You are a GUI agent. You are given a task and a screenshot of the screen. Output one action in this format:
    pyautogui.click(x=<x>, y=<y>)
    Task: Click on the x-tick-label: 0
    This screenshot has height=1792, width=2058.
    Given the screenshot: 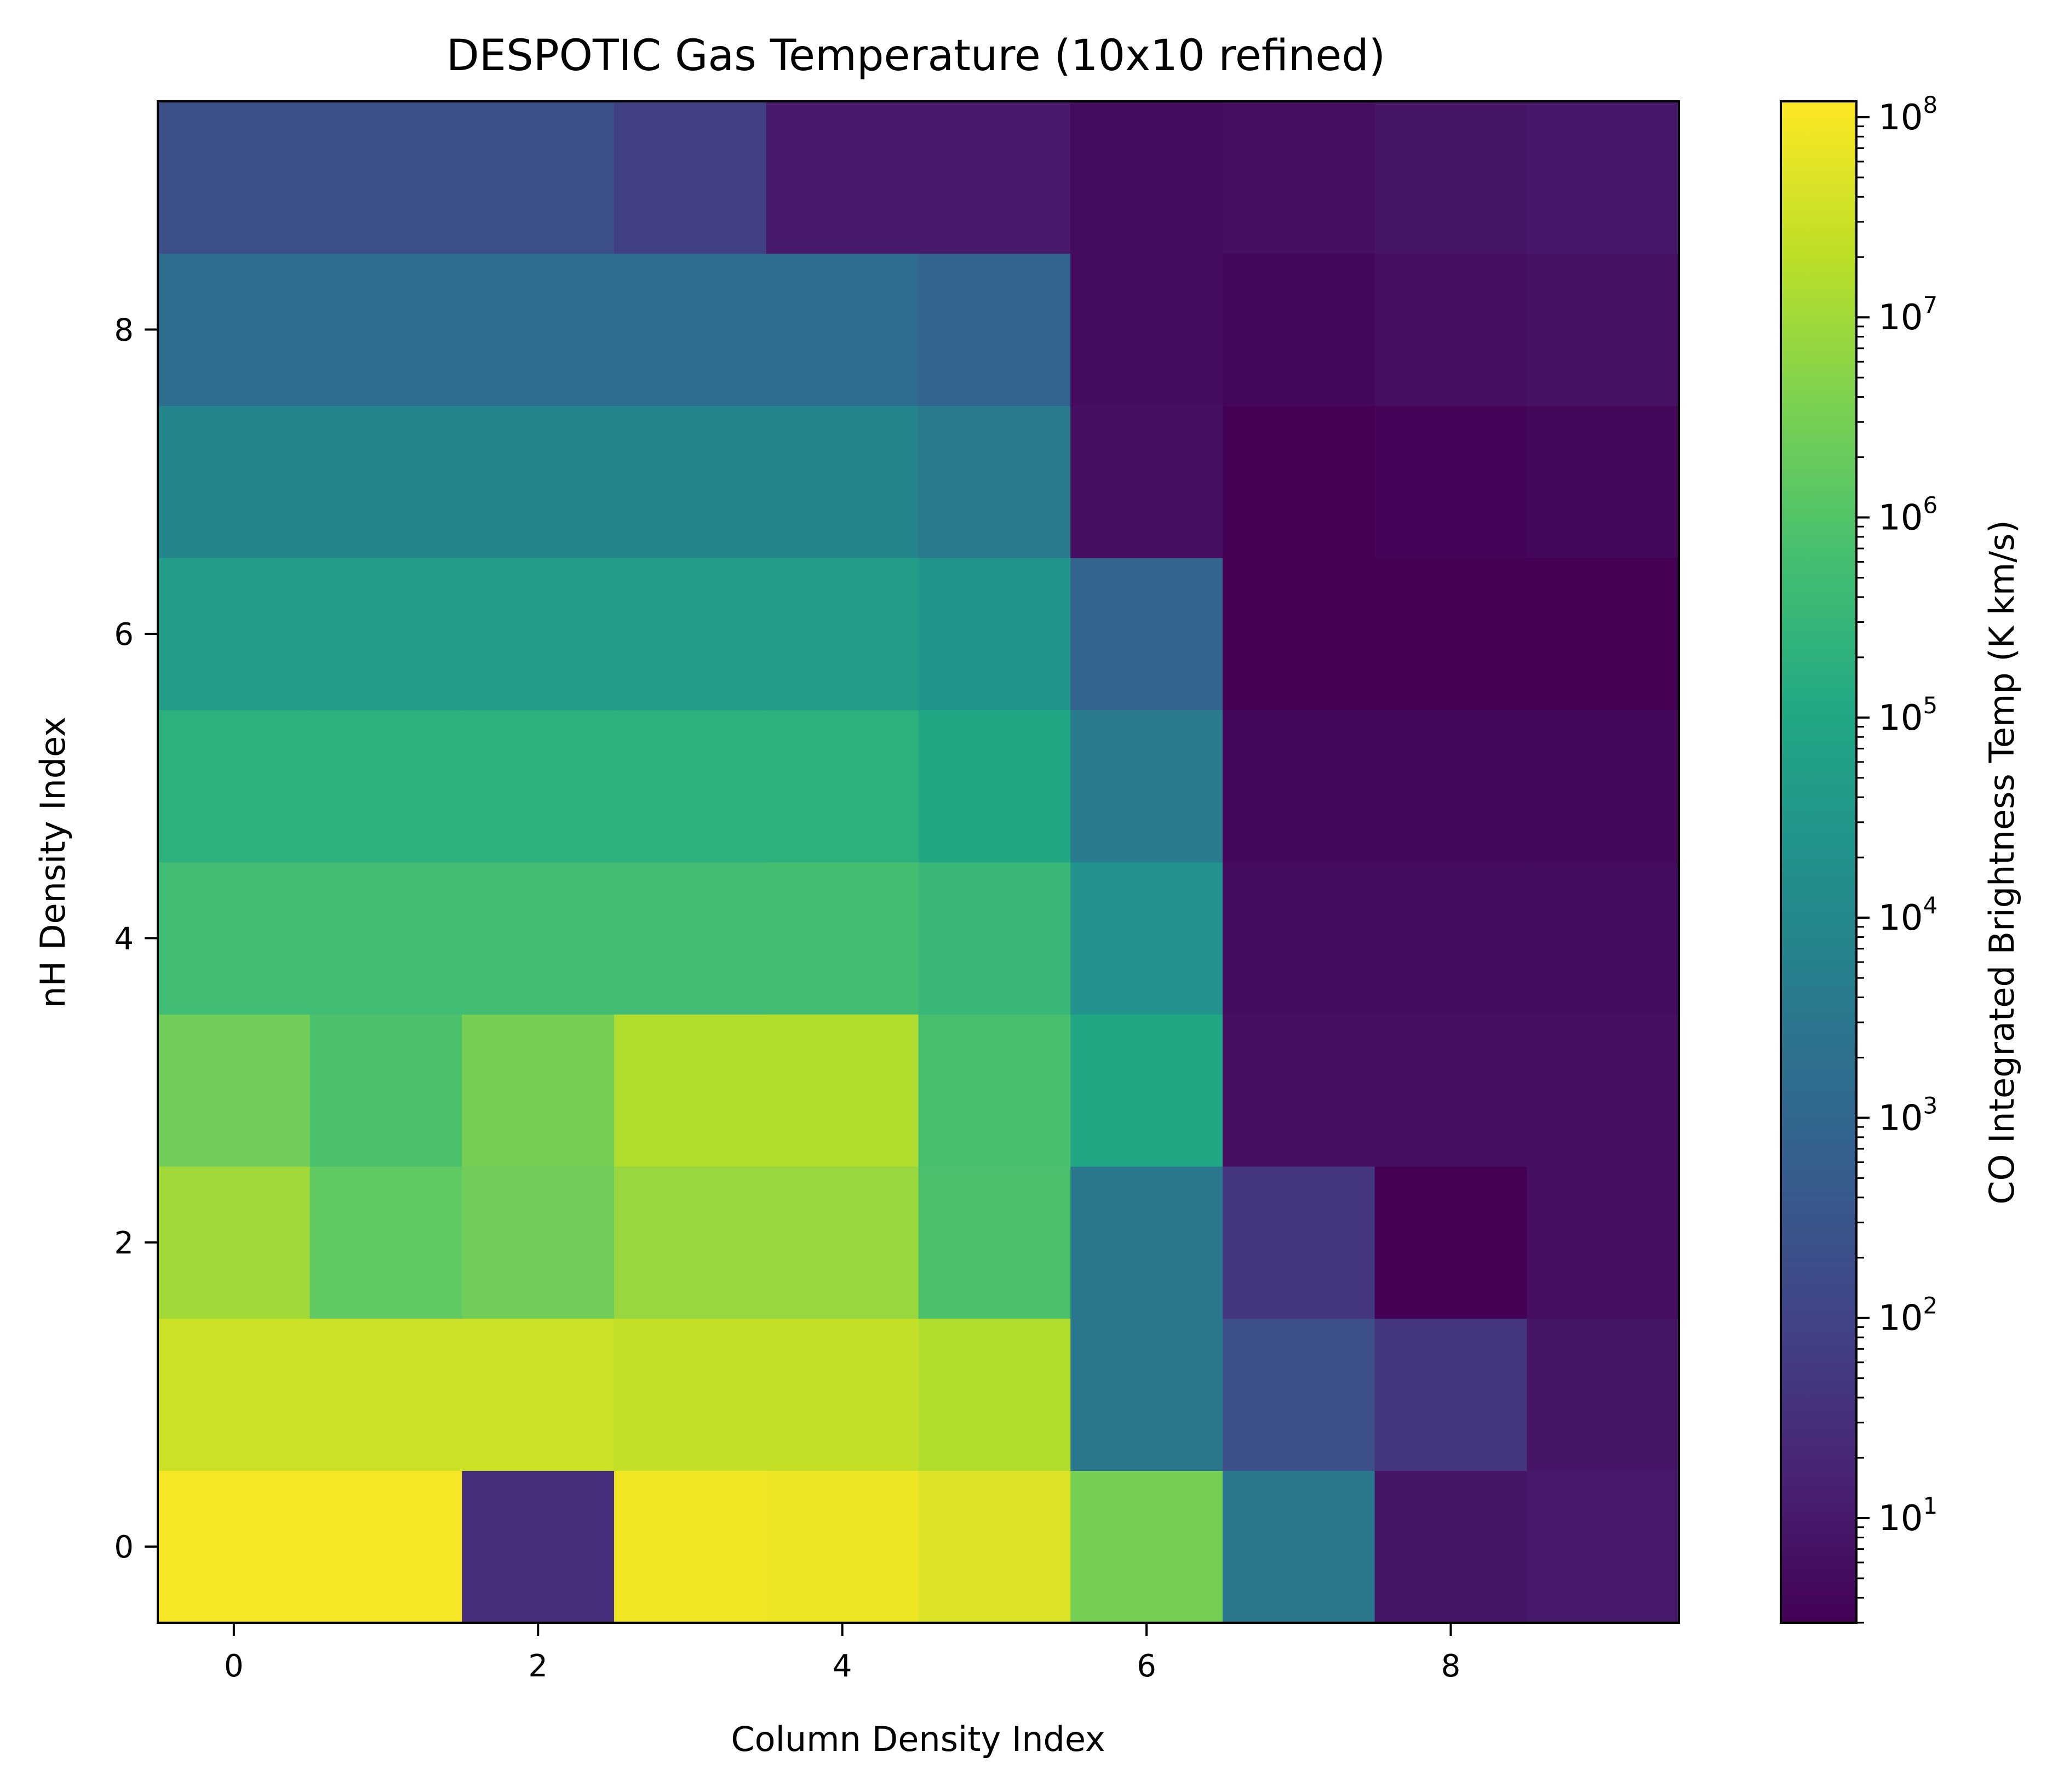 What is the action you would take?
    pyautogui.click(x=234, y=1666)
    